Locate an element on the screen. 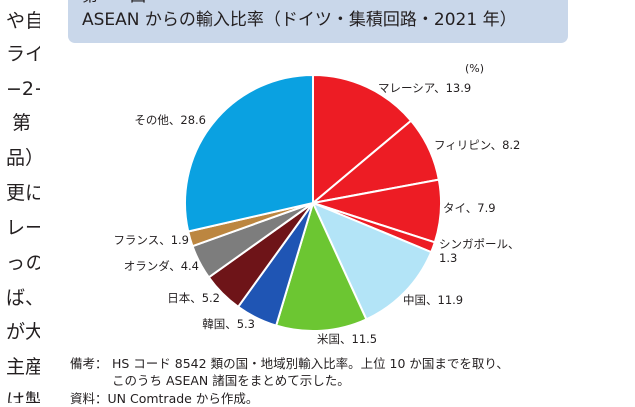 This screenshot has width=635, height=407. source-note: 資料：UN Comtrade から作成。 is located at coordinates (164, 398).